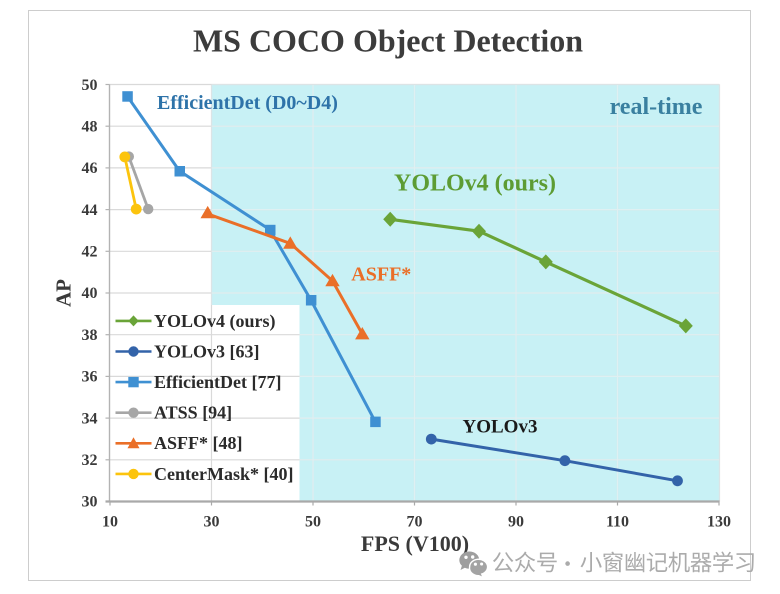  What do you see at coordinates (90, 168) in the screenshot?
I see `svg-text: 46` at bounding box center [90, 168].